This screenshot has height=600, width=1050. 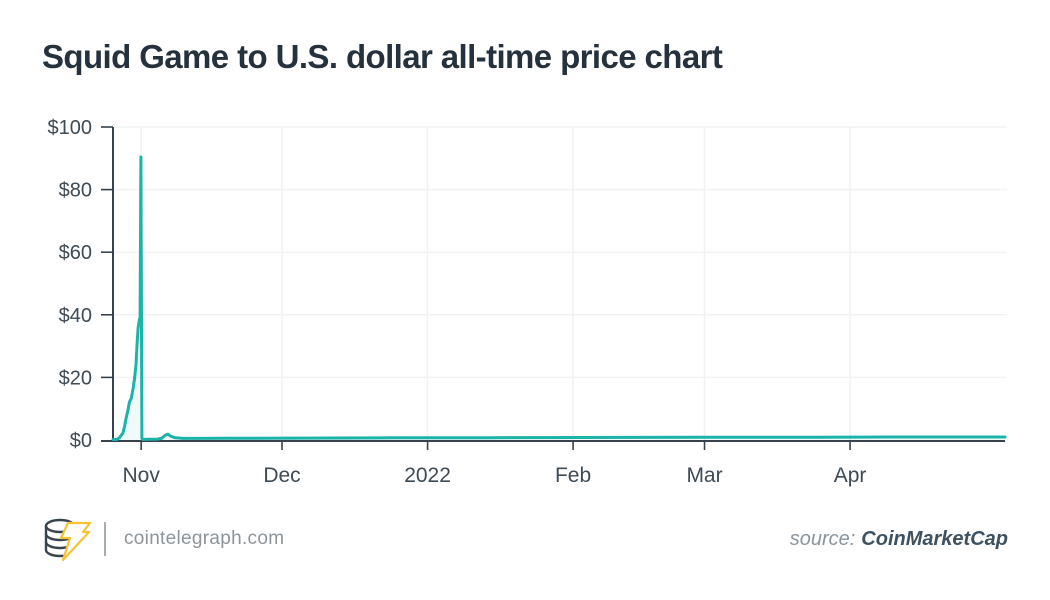 What do you see at coordinates (204, 538) in the screenshot?
I see `footer-site-text: cointelegraph.com` at bounding box center [204, 538].